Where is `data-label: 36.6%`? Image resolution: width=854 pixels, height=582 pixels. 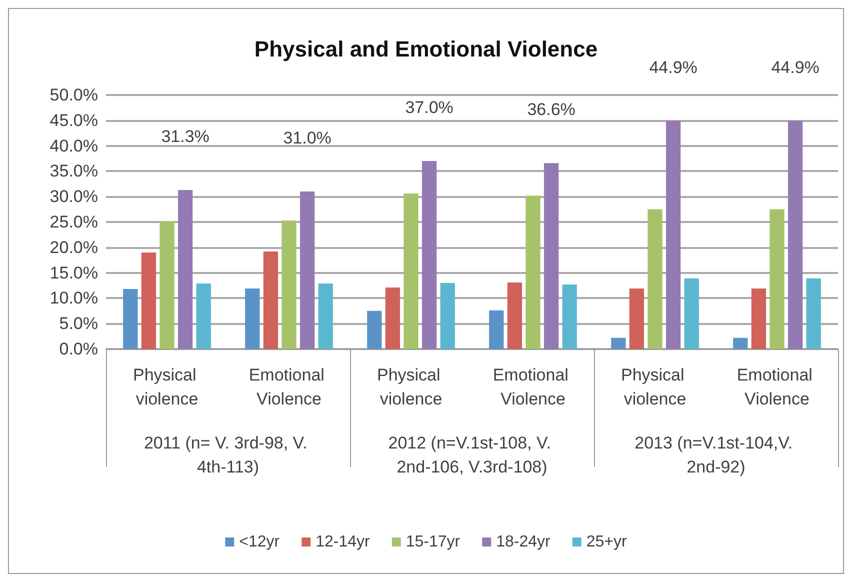
data-label: 36.6% is located at coordinates (551, 110).